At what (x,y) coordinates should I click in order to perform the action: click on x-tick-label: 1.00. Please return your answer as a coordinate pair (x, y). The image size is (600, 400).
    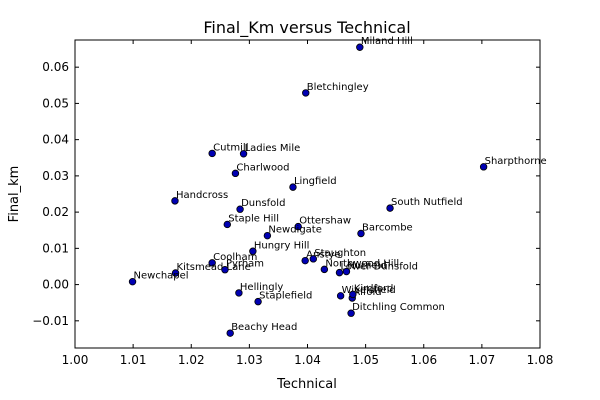
    Looking at the image, I should click on (75, 360).